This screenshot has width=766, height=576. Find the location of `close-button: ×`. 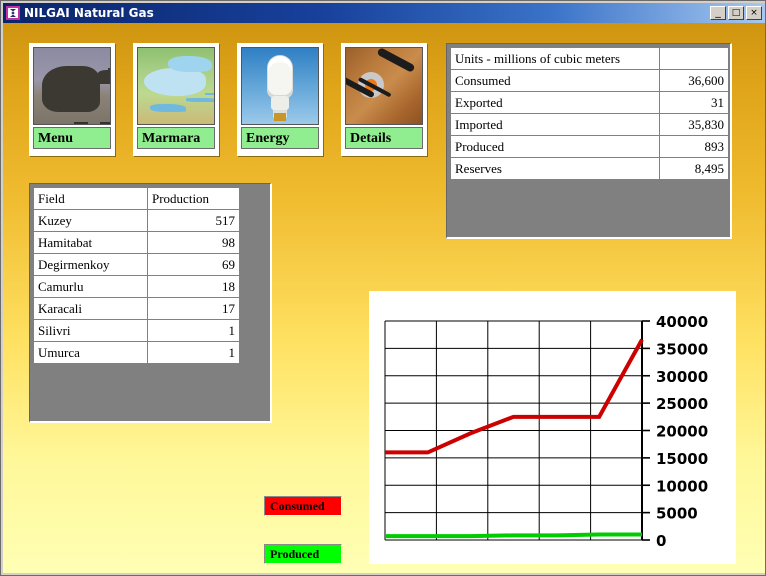

close-button: × is located at coordinates (754, 13).